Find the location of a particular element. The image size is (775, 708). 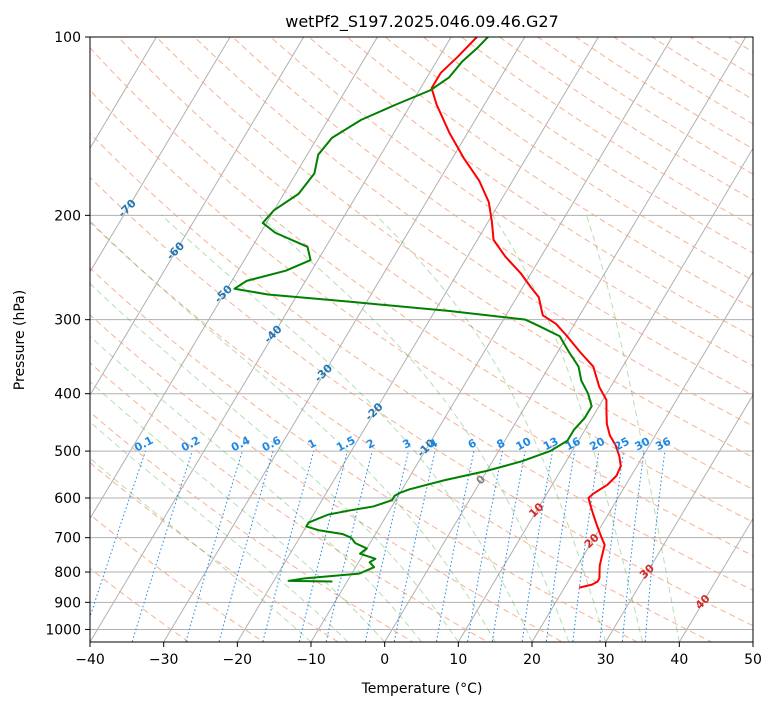

x-tick-label: 30 is located at coordinates (606, 660).